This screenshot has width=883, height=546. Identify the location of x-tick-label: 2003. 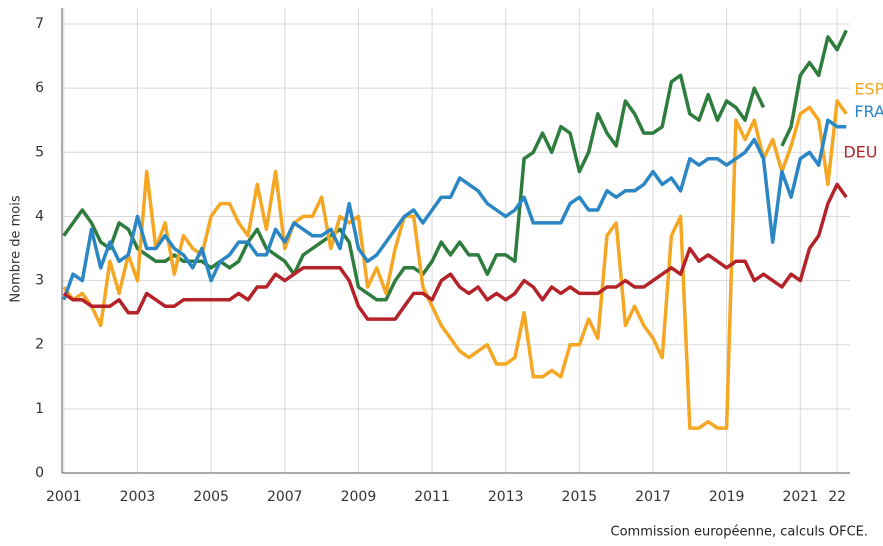
(138, 497).